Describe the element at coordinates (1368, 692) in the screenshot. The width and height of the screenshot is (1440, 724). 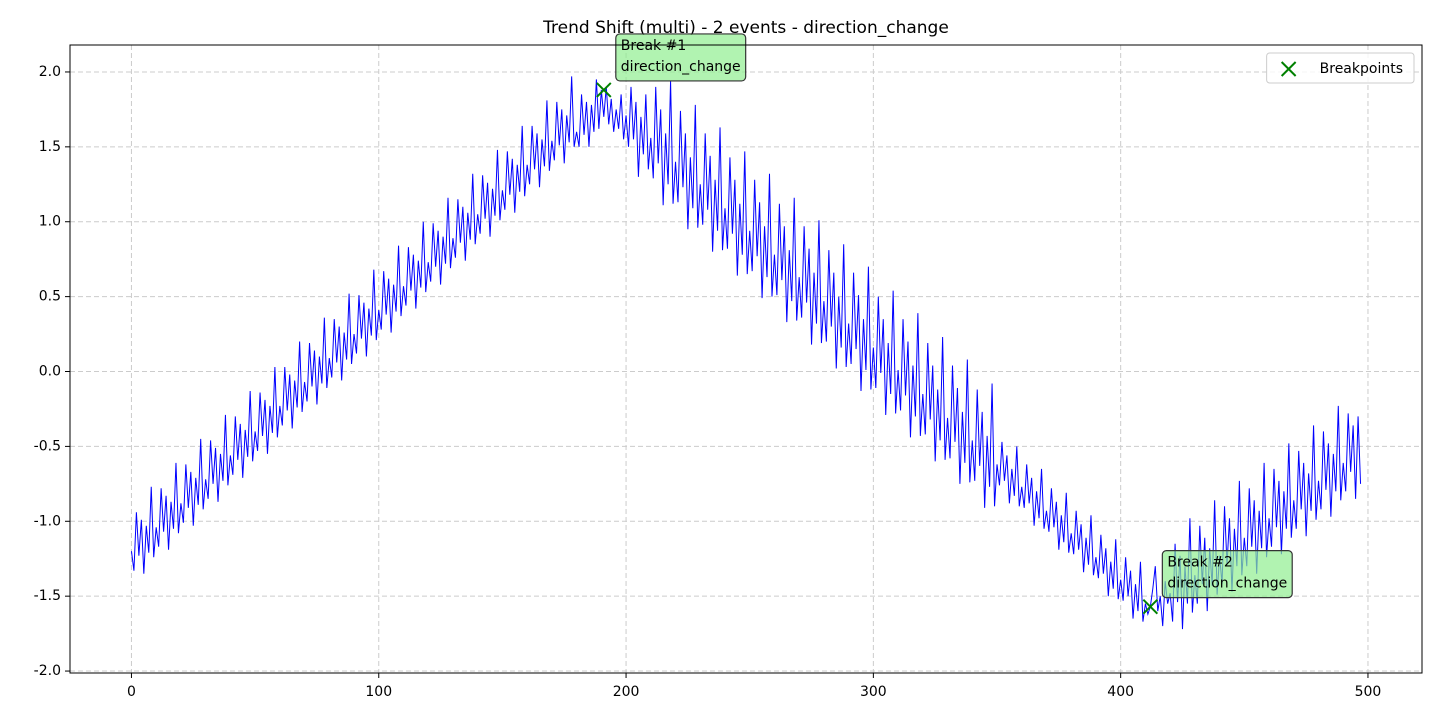
I see `x-tick-label: 500` at that location.